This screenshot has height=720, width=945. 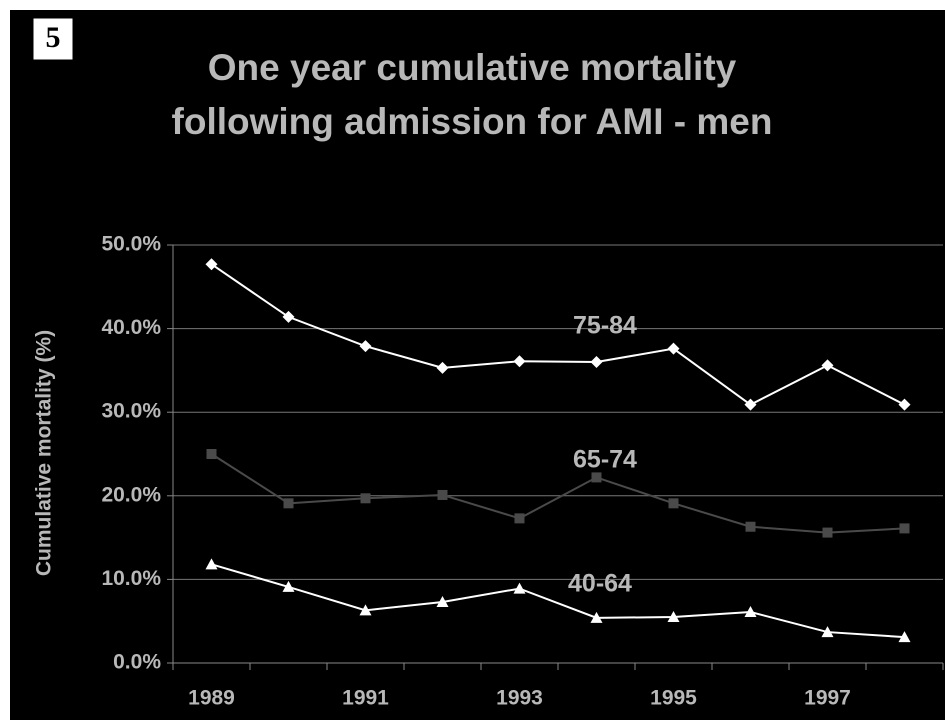 What do you see at coordinates (519, 698) in the screenshot?
I see `x-tick-label: 1993` at bounding box center [519, 698].